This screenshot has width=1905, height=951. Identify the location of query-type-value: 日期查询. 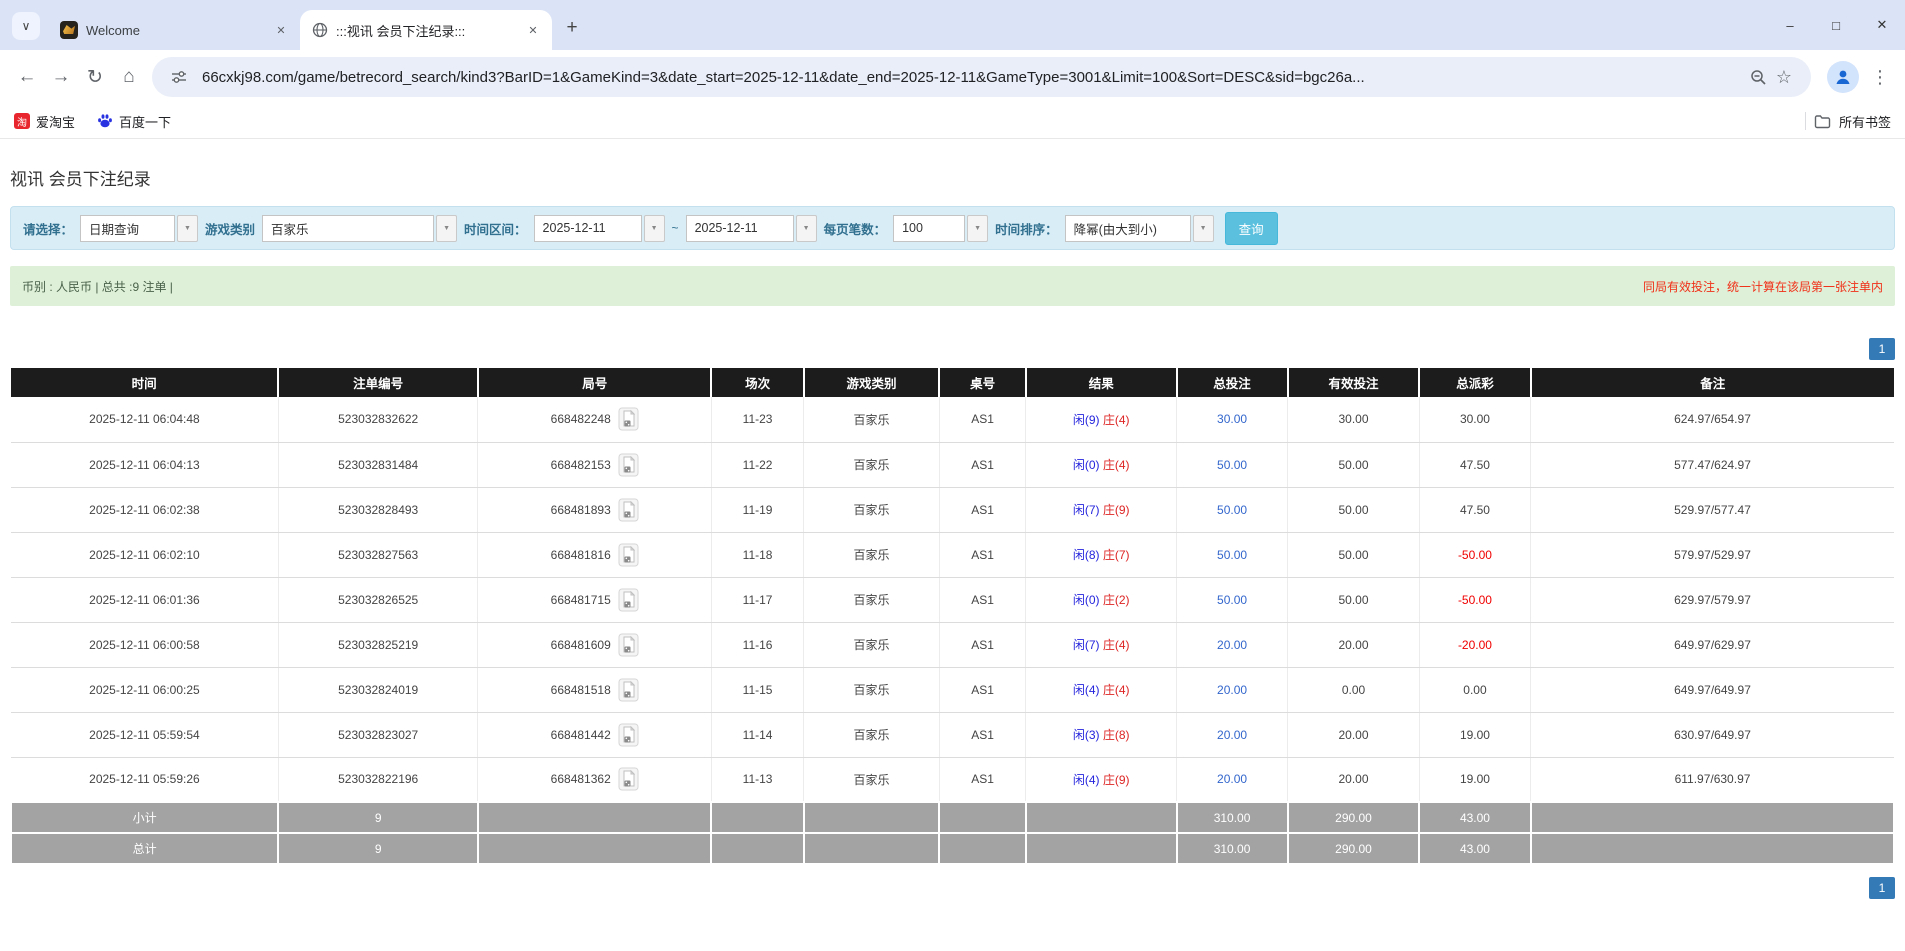
(128, 228).